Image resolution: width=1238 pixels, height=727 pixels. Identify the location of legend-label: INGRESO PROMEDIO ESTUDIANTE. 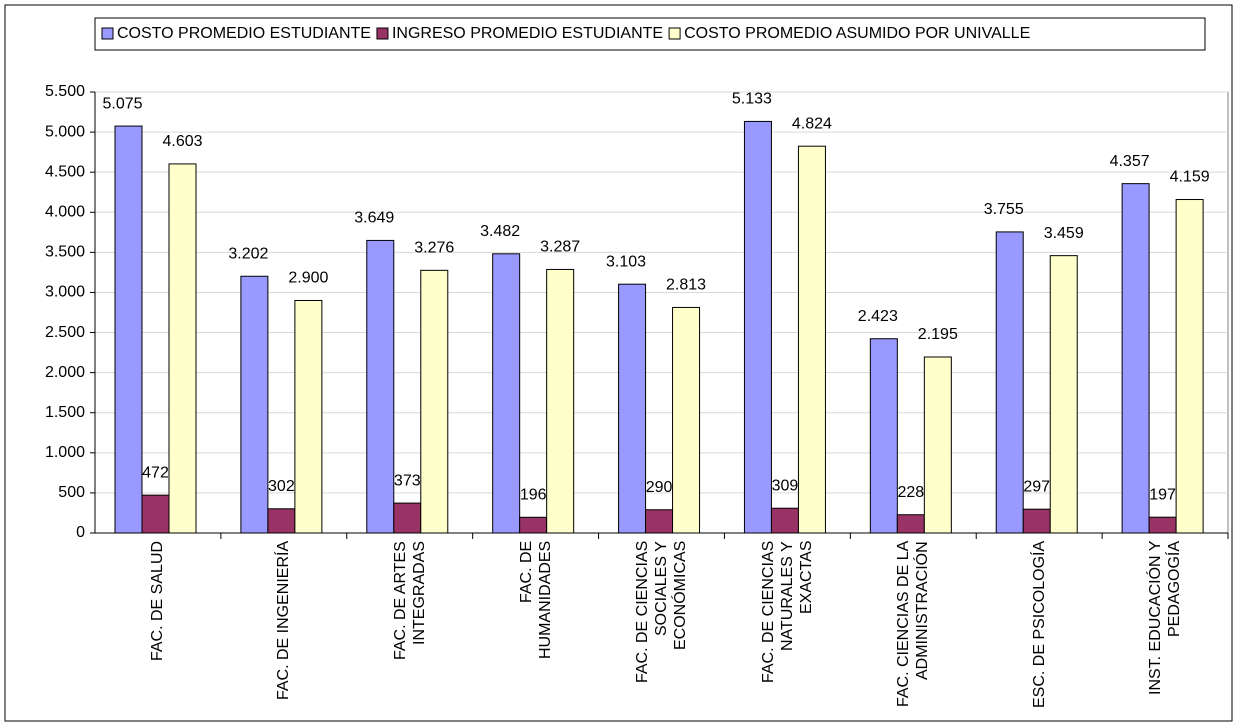
(527, 33).